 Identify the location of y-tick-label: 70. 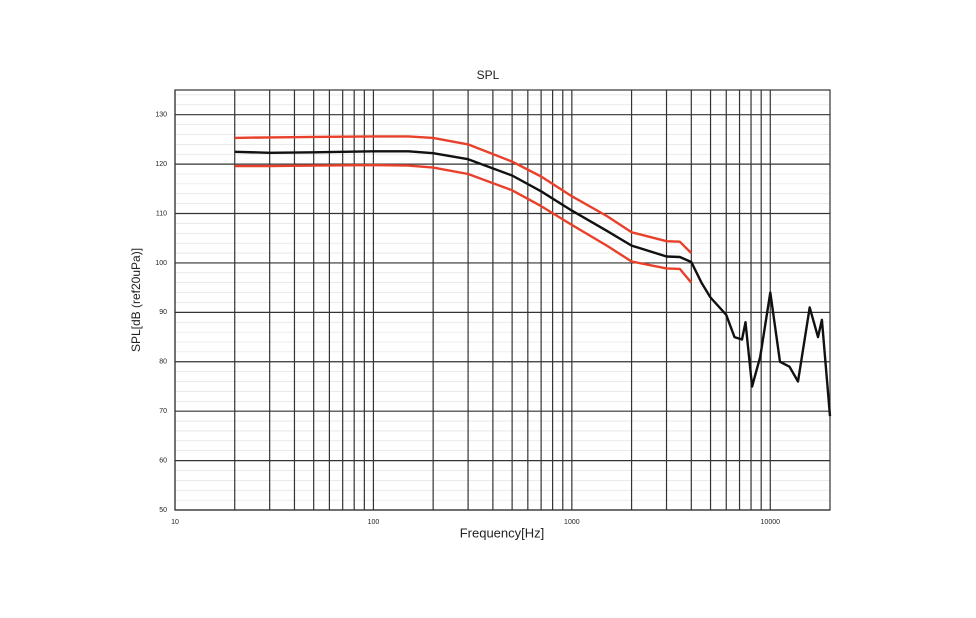
(163, 411).